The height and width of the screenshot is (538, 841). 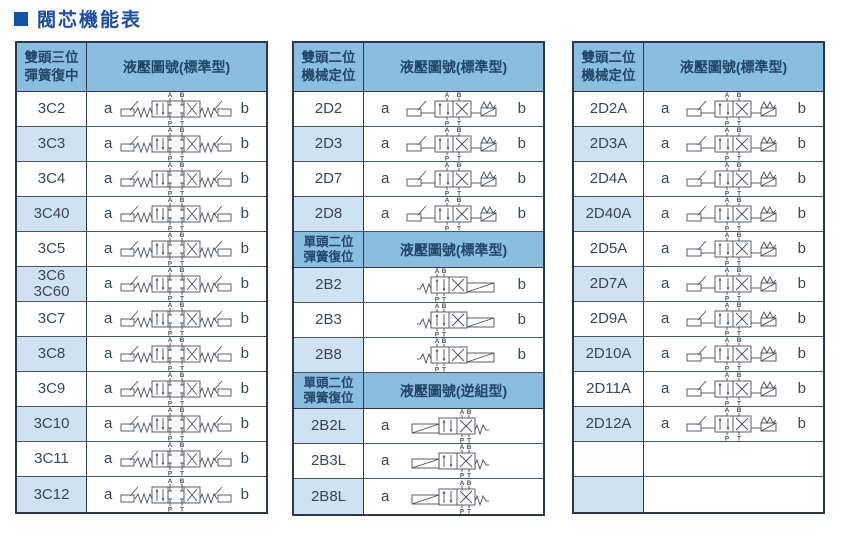 I want to click on spool-code-cell: 3C5, so click(x=52, y=249).